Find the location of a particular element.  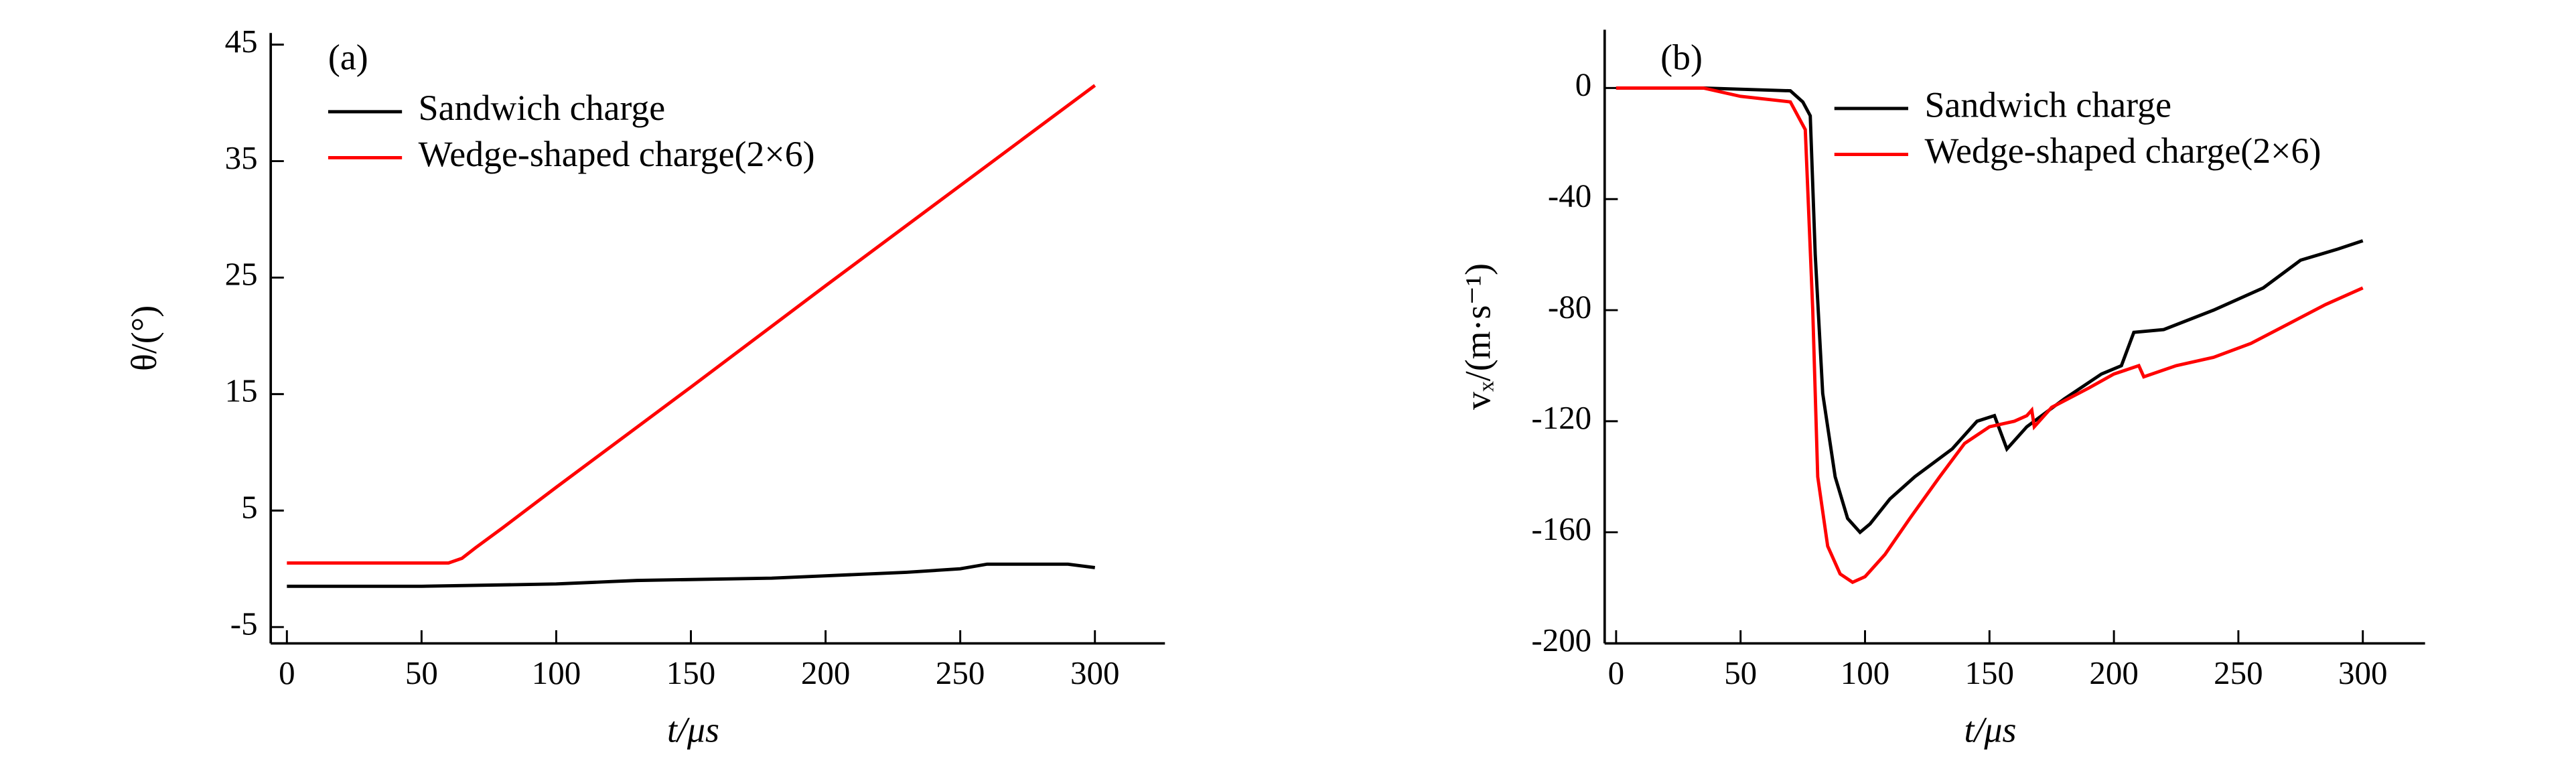

y-tick-label: -120 is located at coordinates (1561, 417).